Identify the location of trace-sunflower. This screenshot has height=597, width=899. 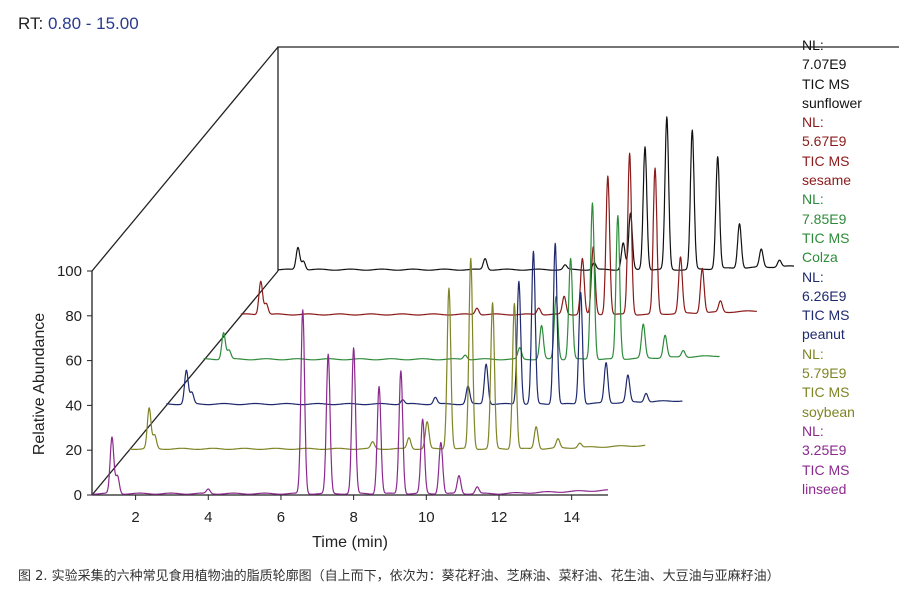
(536, 193).